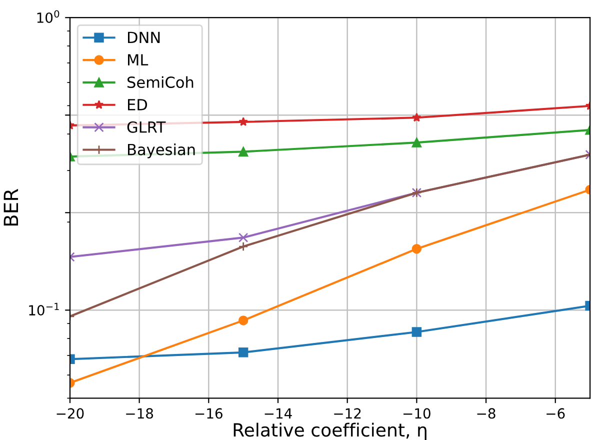 The height and width of the screenshot is (440, 593). What do you see at coordinates (416, 413) in the screenshot?
I see `x-tick-label: −10` at bounding box center [416, 413].